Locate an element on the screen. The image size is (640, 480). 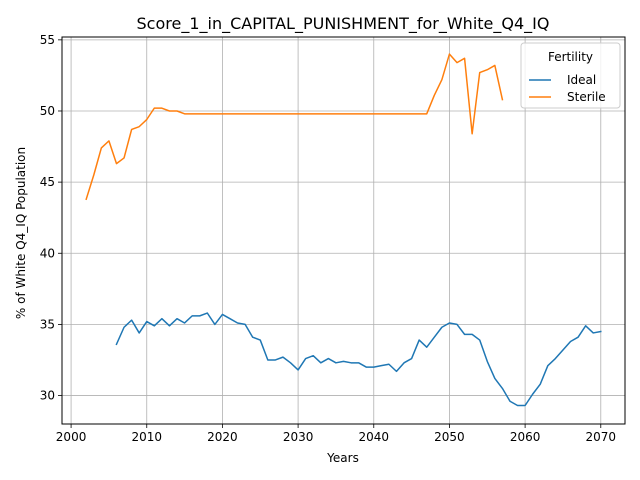
y-tick-label: 40 is located at coordinates (47, 253).